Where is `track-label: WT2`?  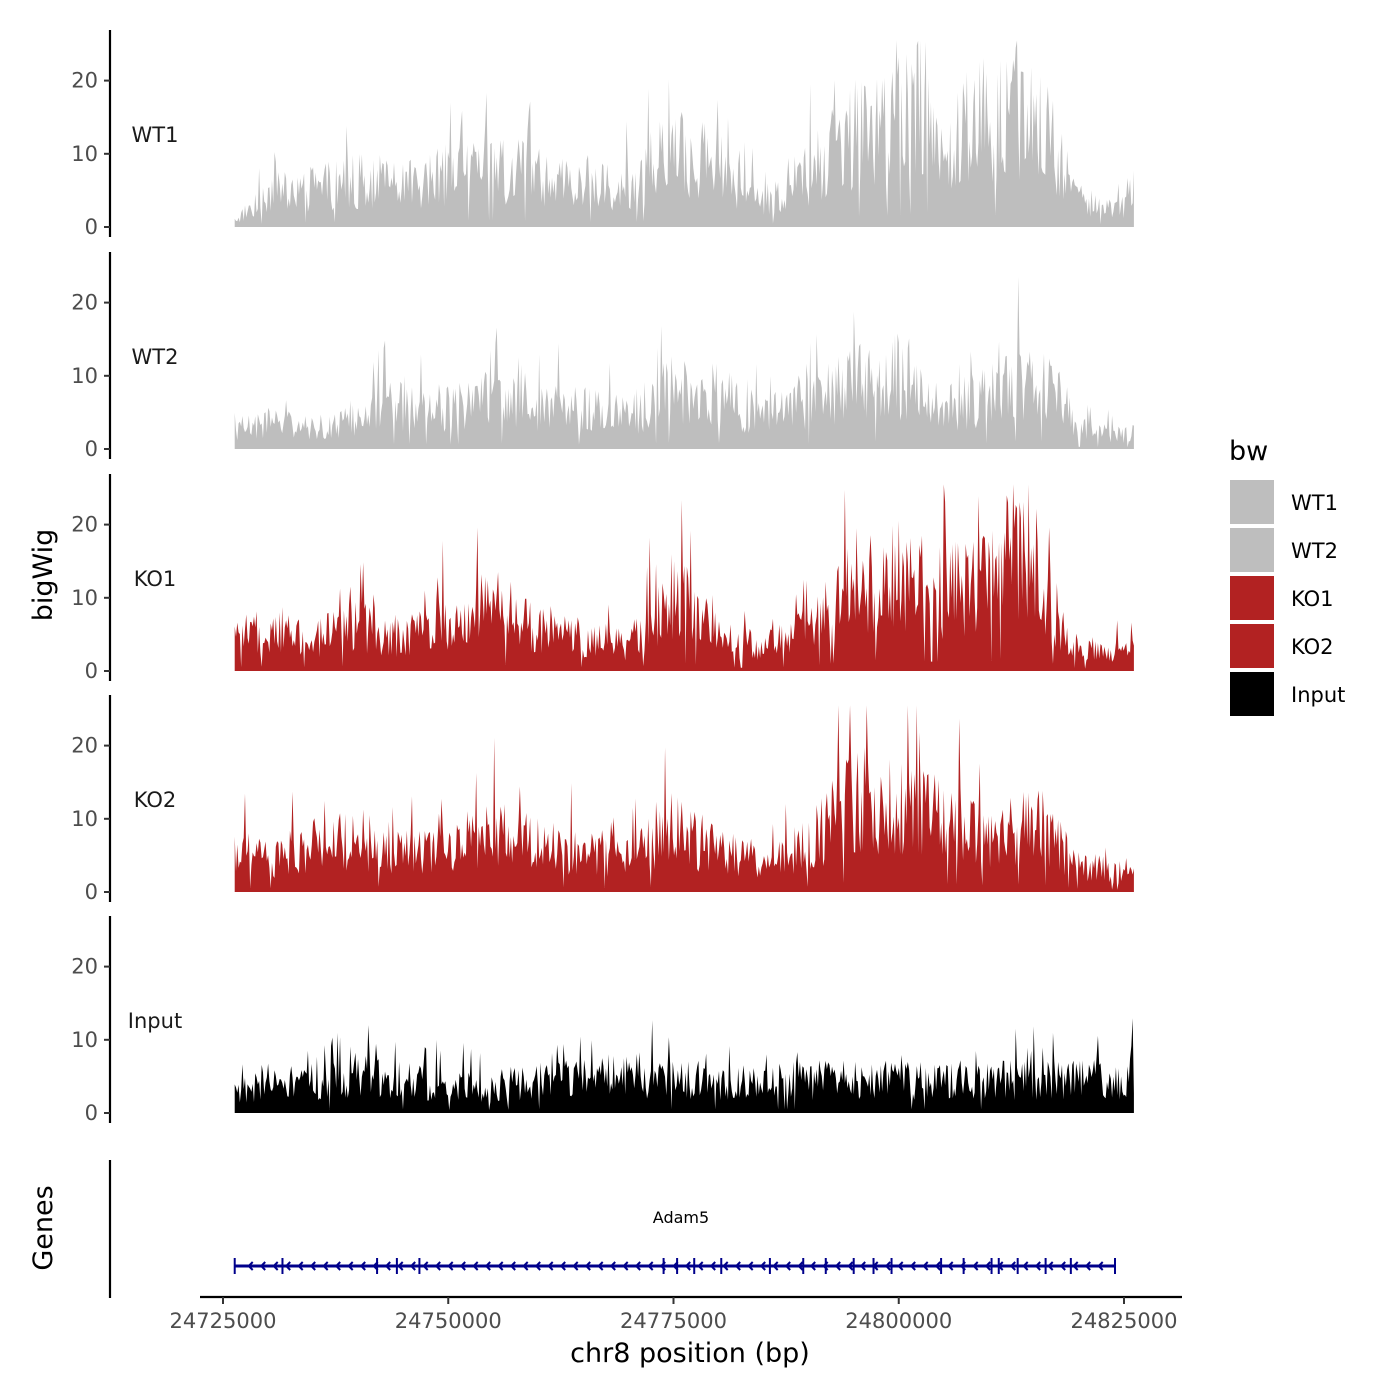
track-label: WT2 is located at coordinates (155, 357).